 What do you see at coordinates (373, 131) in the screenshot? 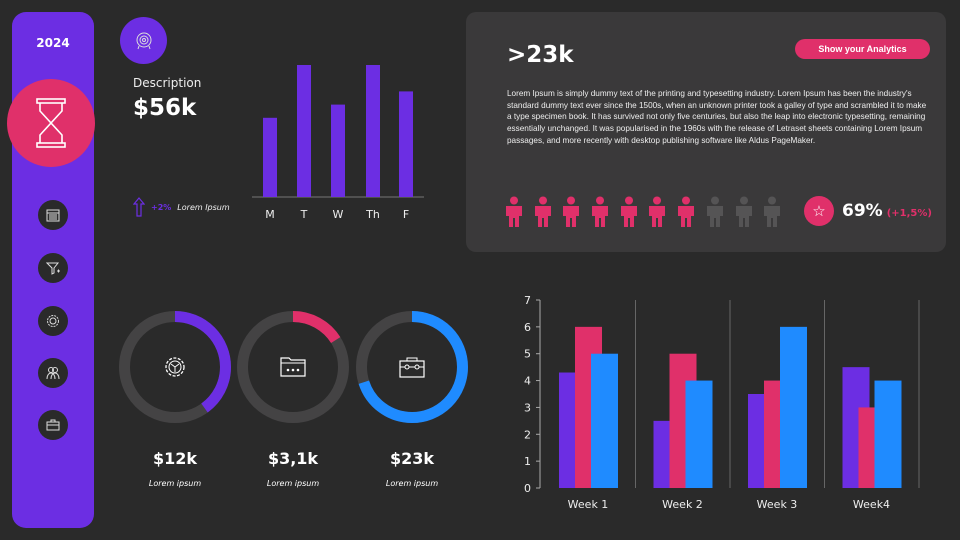
I see `bar-Th` at bounding box center [373, 131].